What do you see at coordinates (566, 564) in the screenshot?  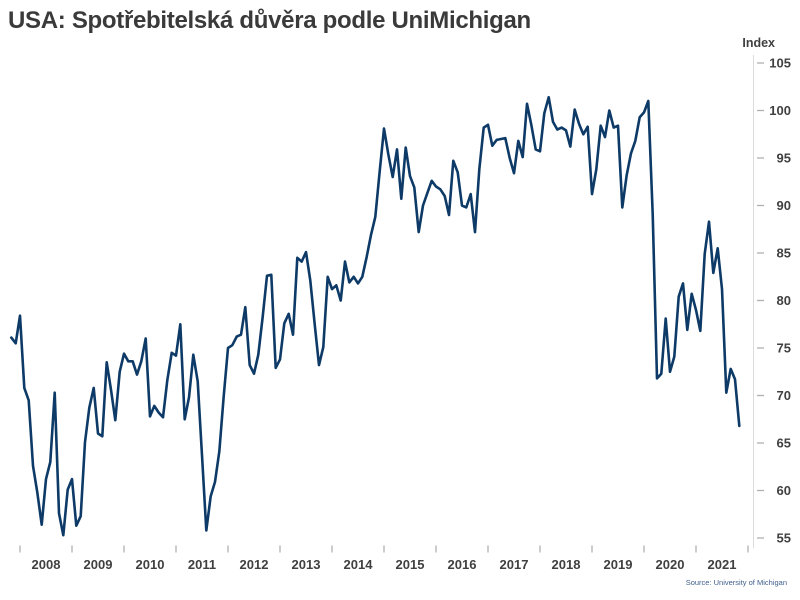 I see `x-tick-label: 2018` at bounding box center [566, 564].